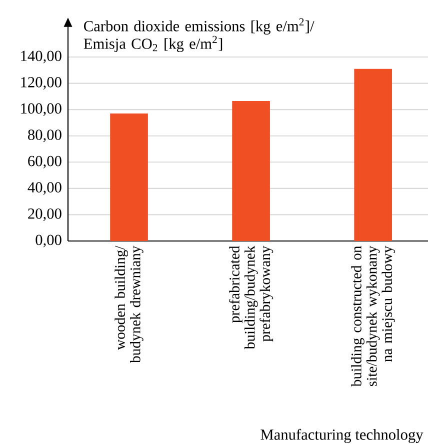 The image size is (430, 447). Describe the element at coordinates (342, 435) in the screenshot. I see `x-axis-title: Manufacturing technology` at that location.